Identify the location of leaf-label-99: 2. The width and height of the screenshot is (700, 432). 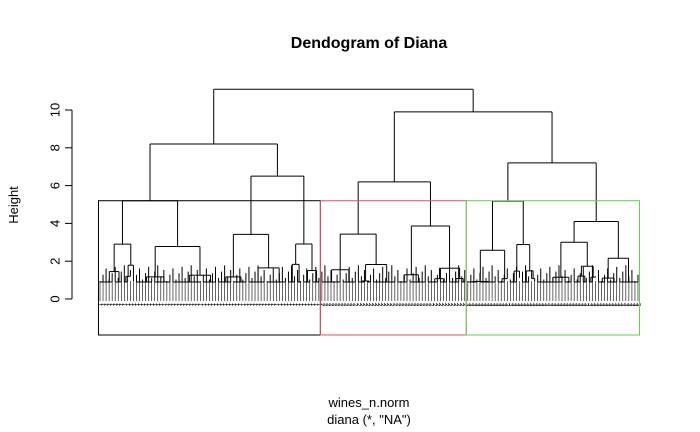
(400, 305).